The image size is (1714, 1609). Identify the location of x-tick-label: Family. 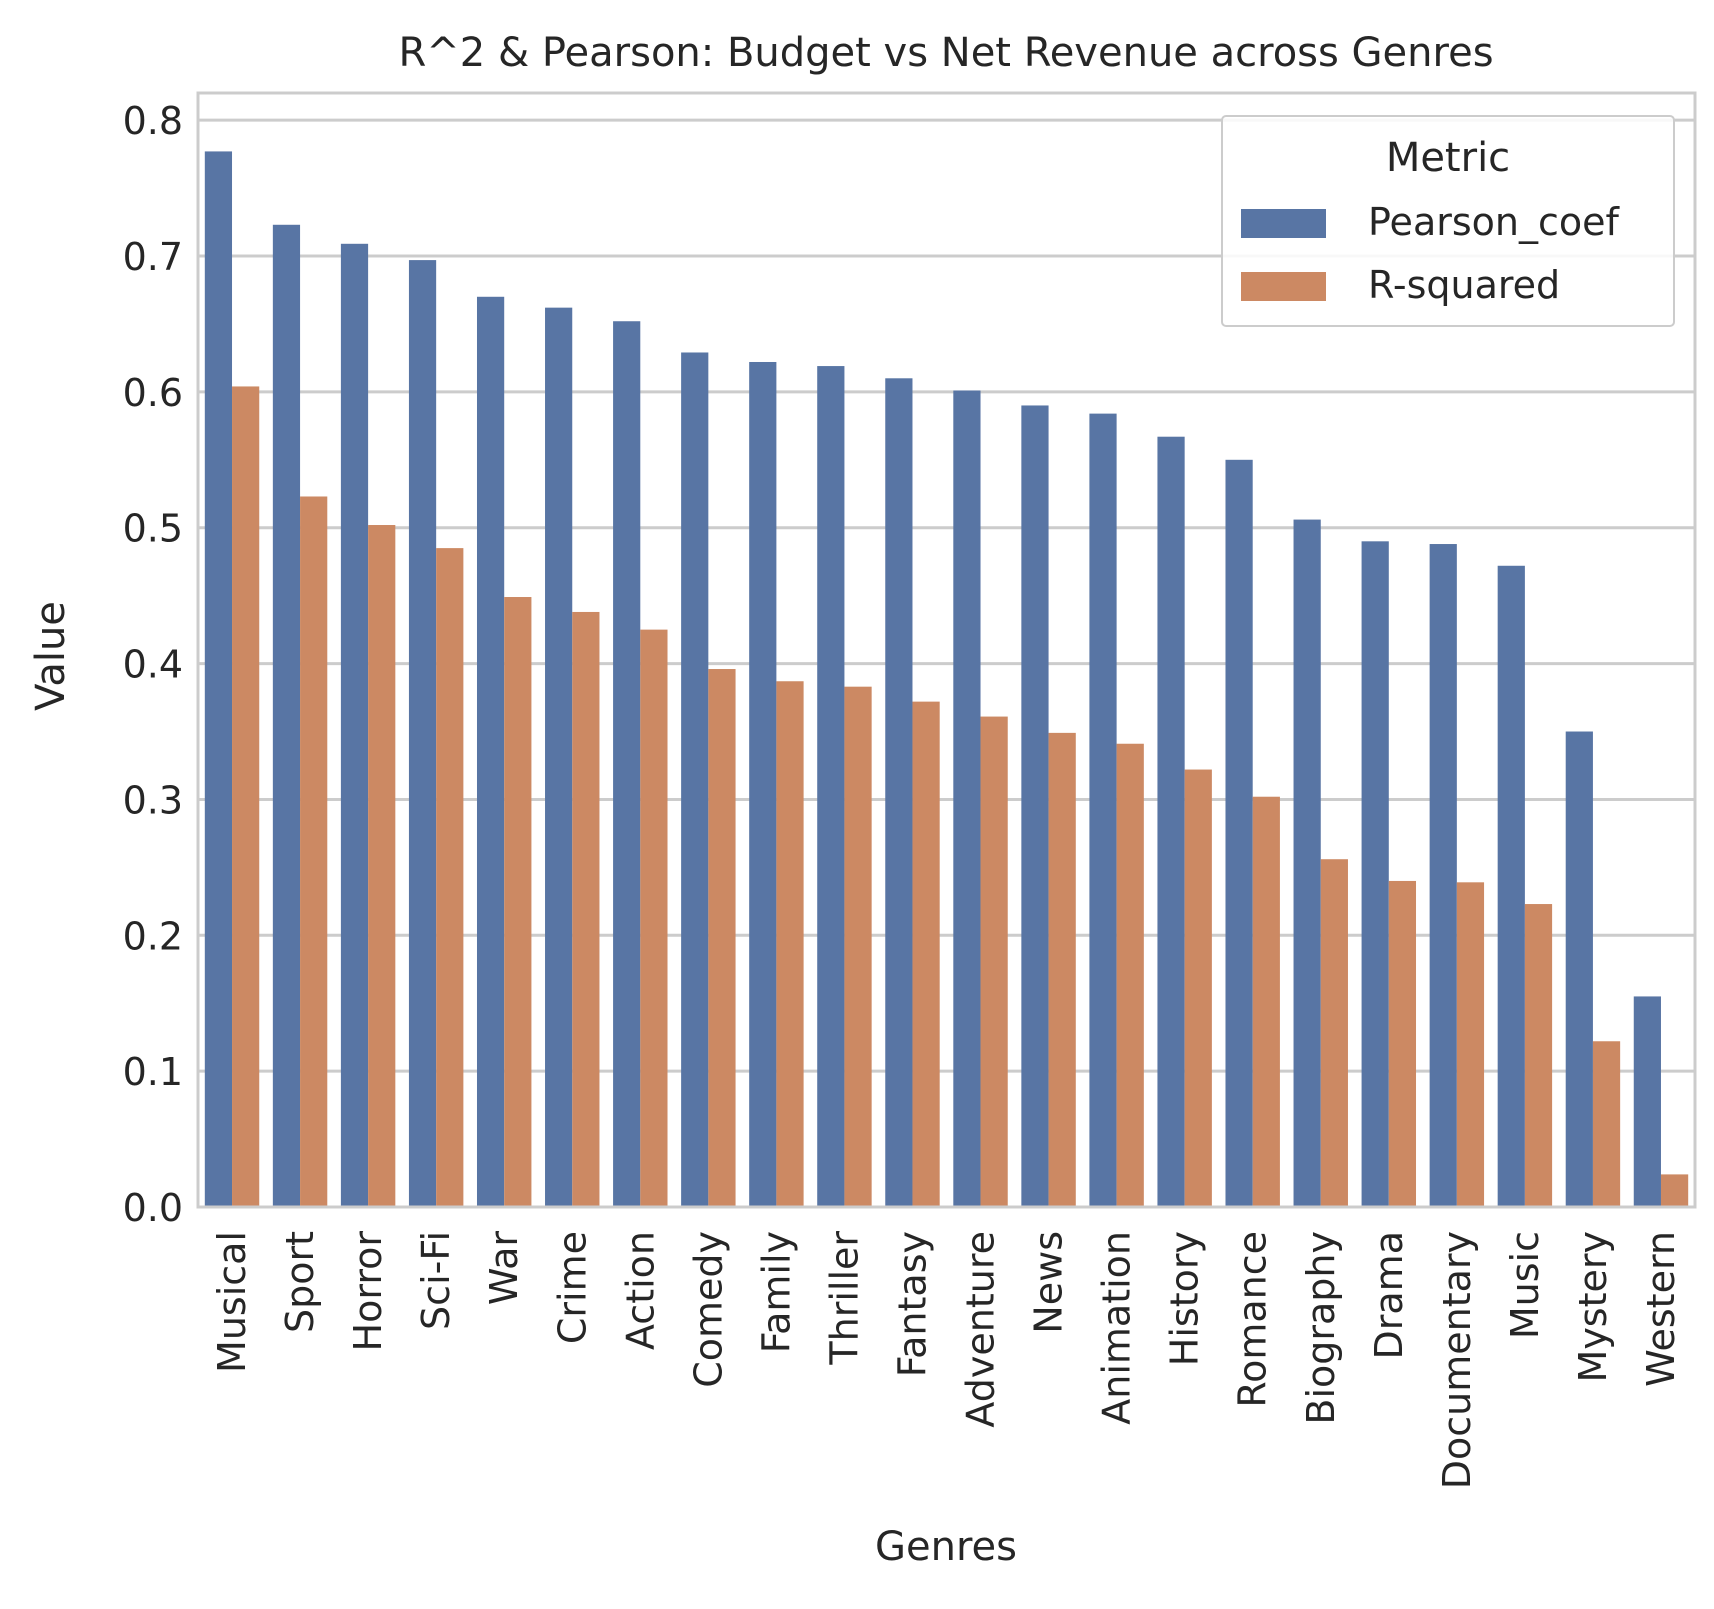
(776, 1292).